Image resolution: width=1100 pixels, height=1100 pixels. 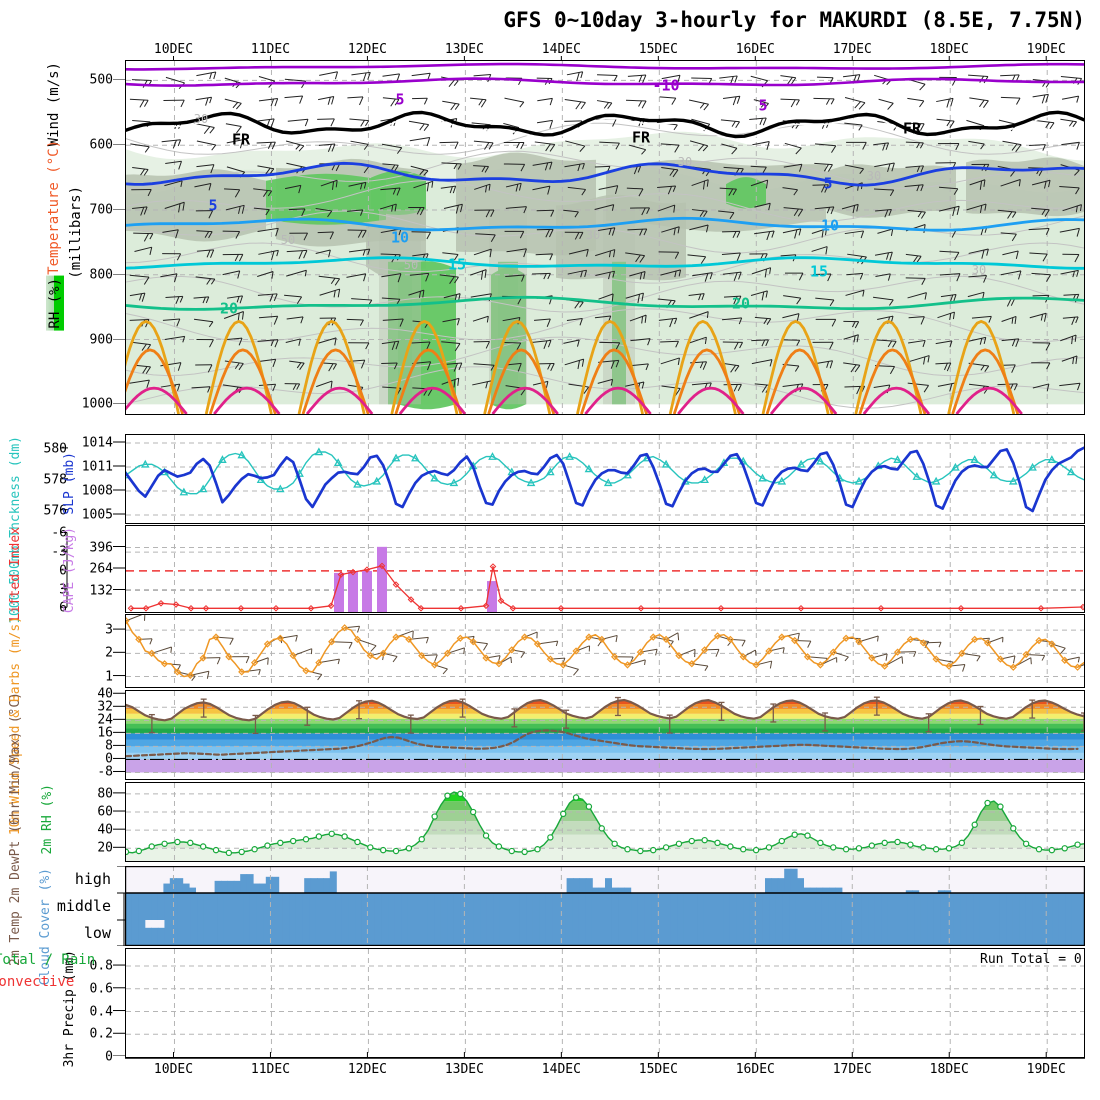 What do you see at coordinates (69, 483) in the screenshot?
I see `axis-label-slp: SLP (mb)` at bounding box center [69, 483].